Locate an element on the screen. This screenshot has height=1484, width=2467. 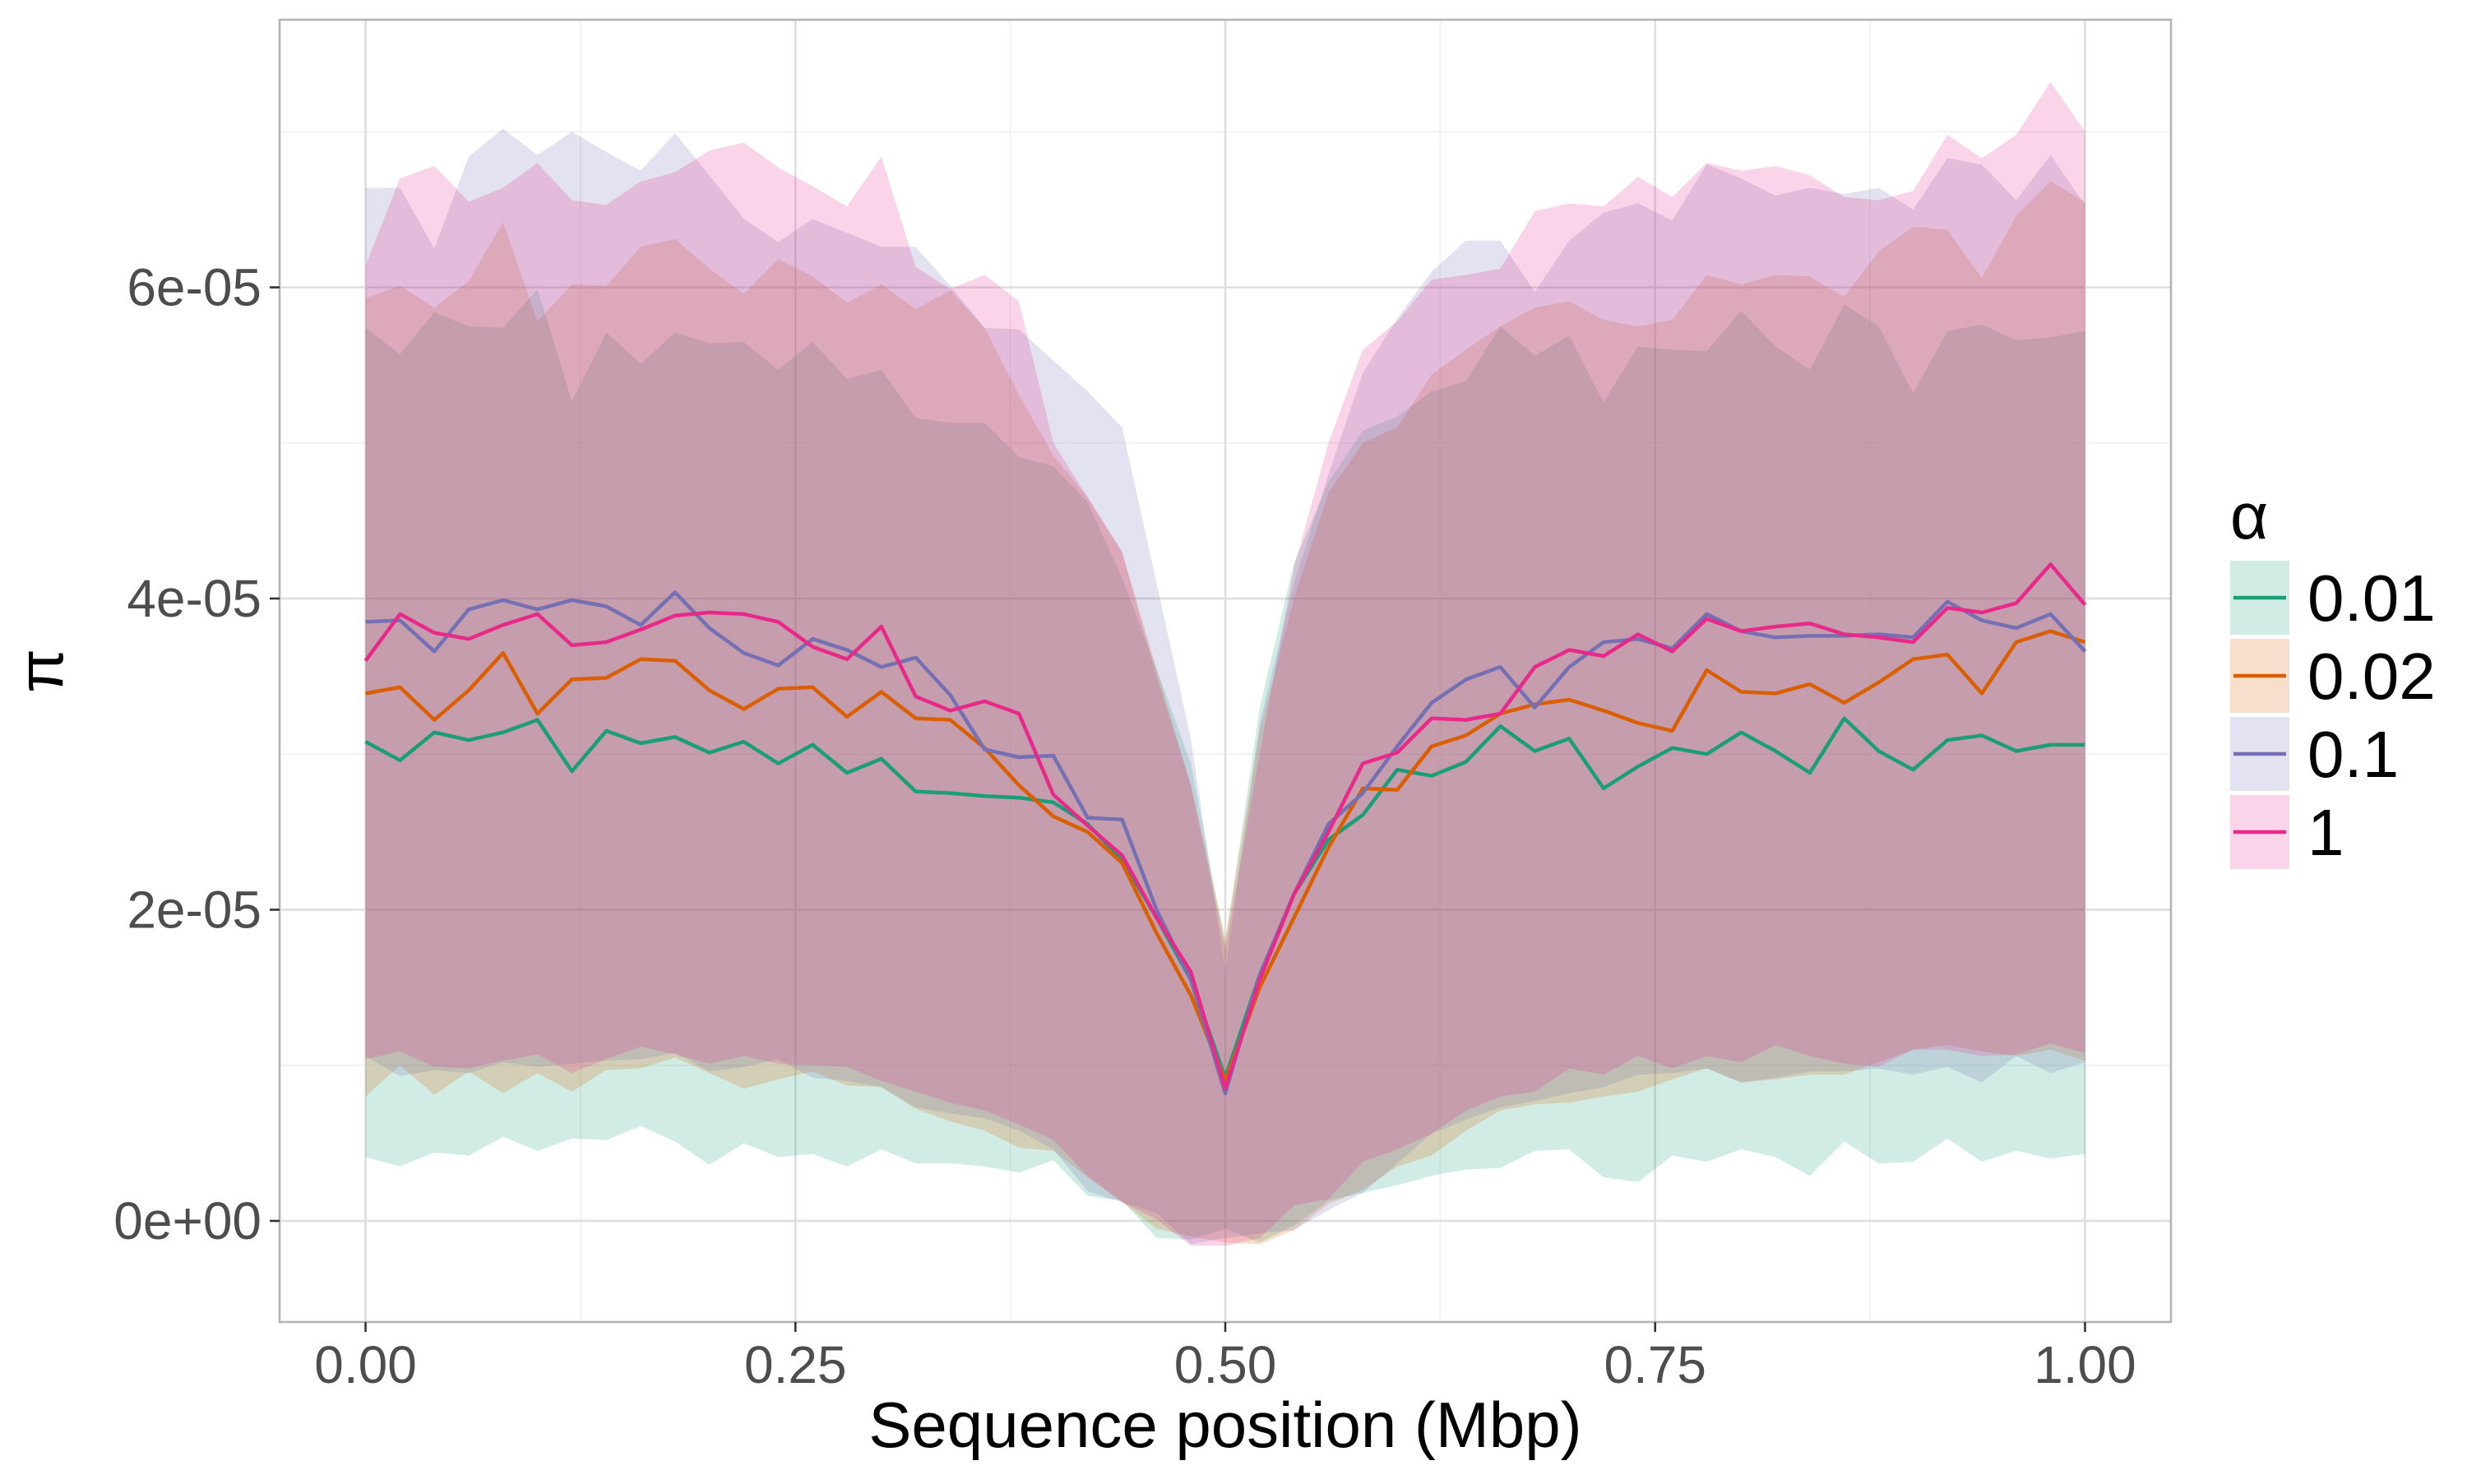
legend-label: 0.02 is located at coordinates (2372, 676).